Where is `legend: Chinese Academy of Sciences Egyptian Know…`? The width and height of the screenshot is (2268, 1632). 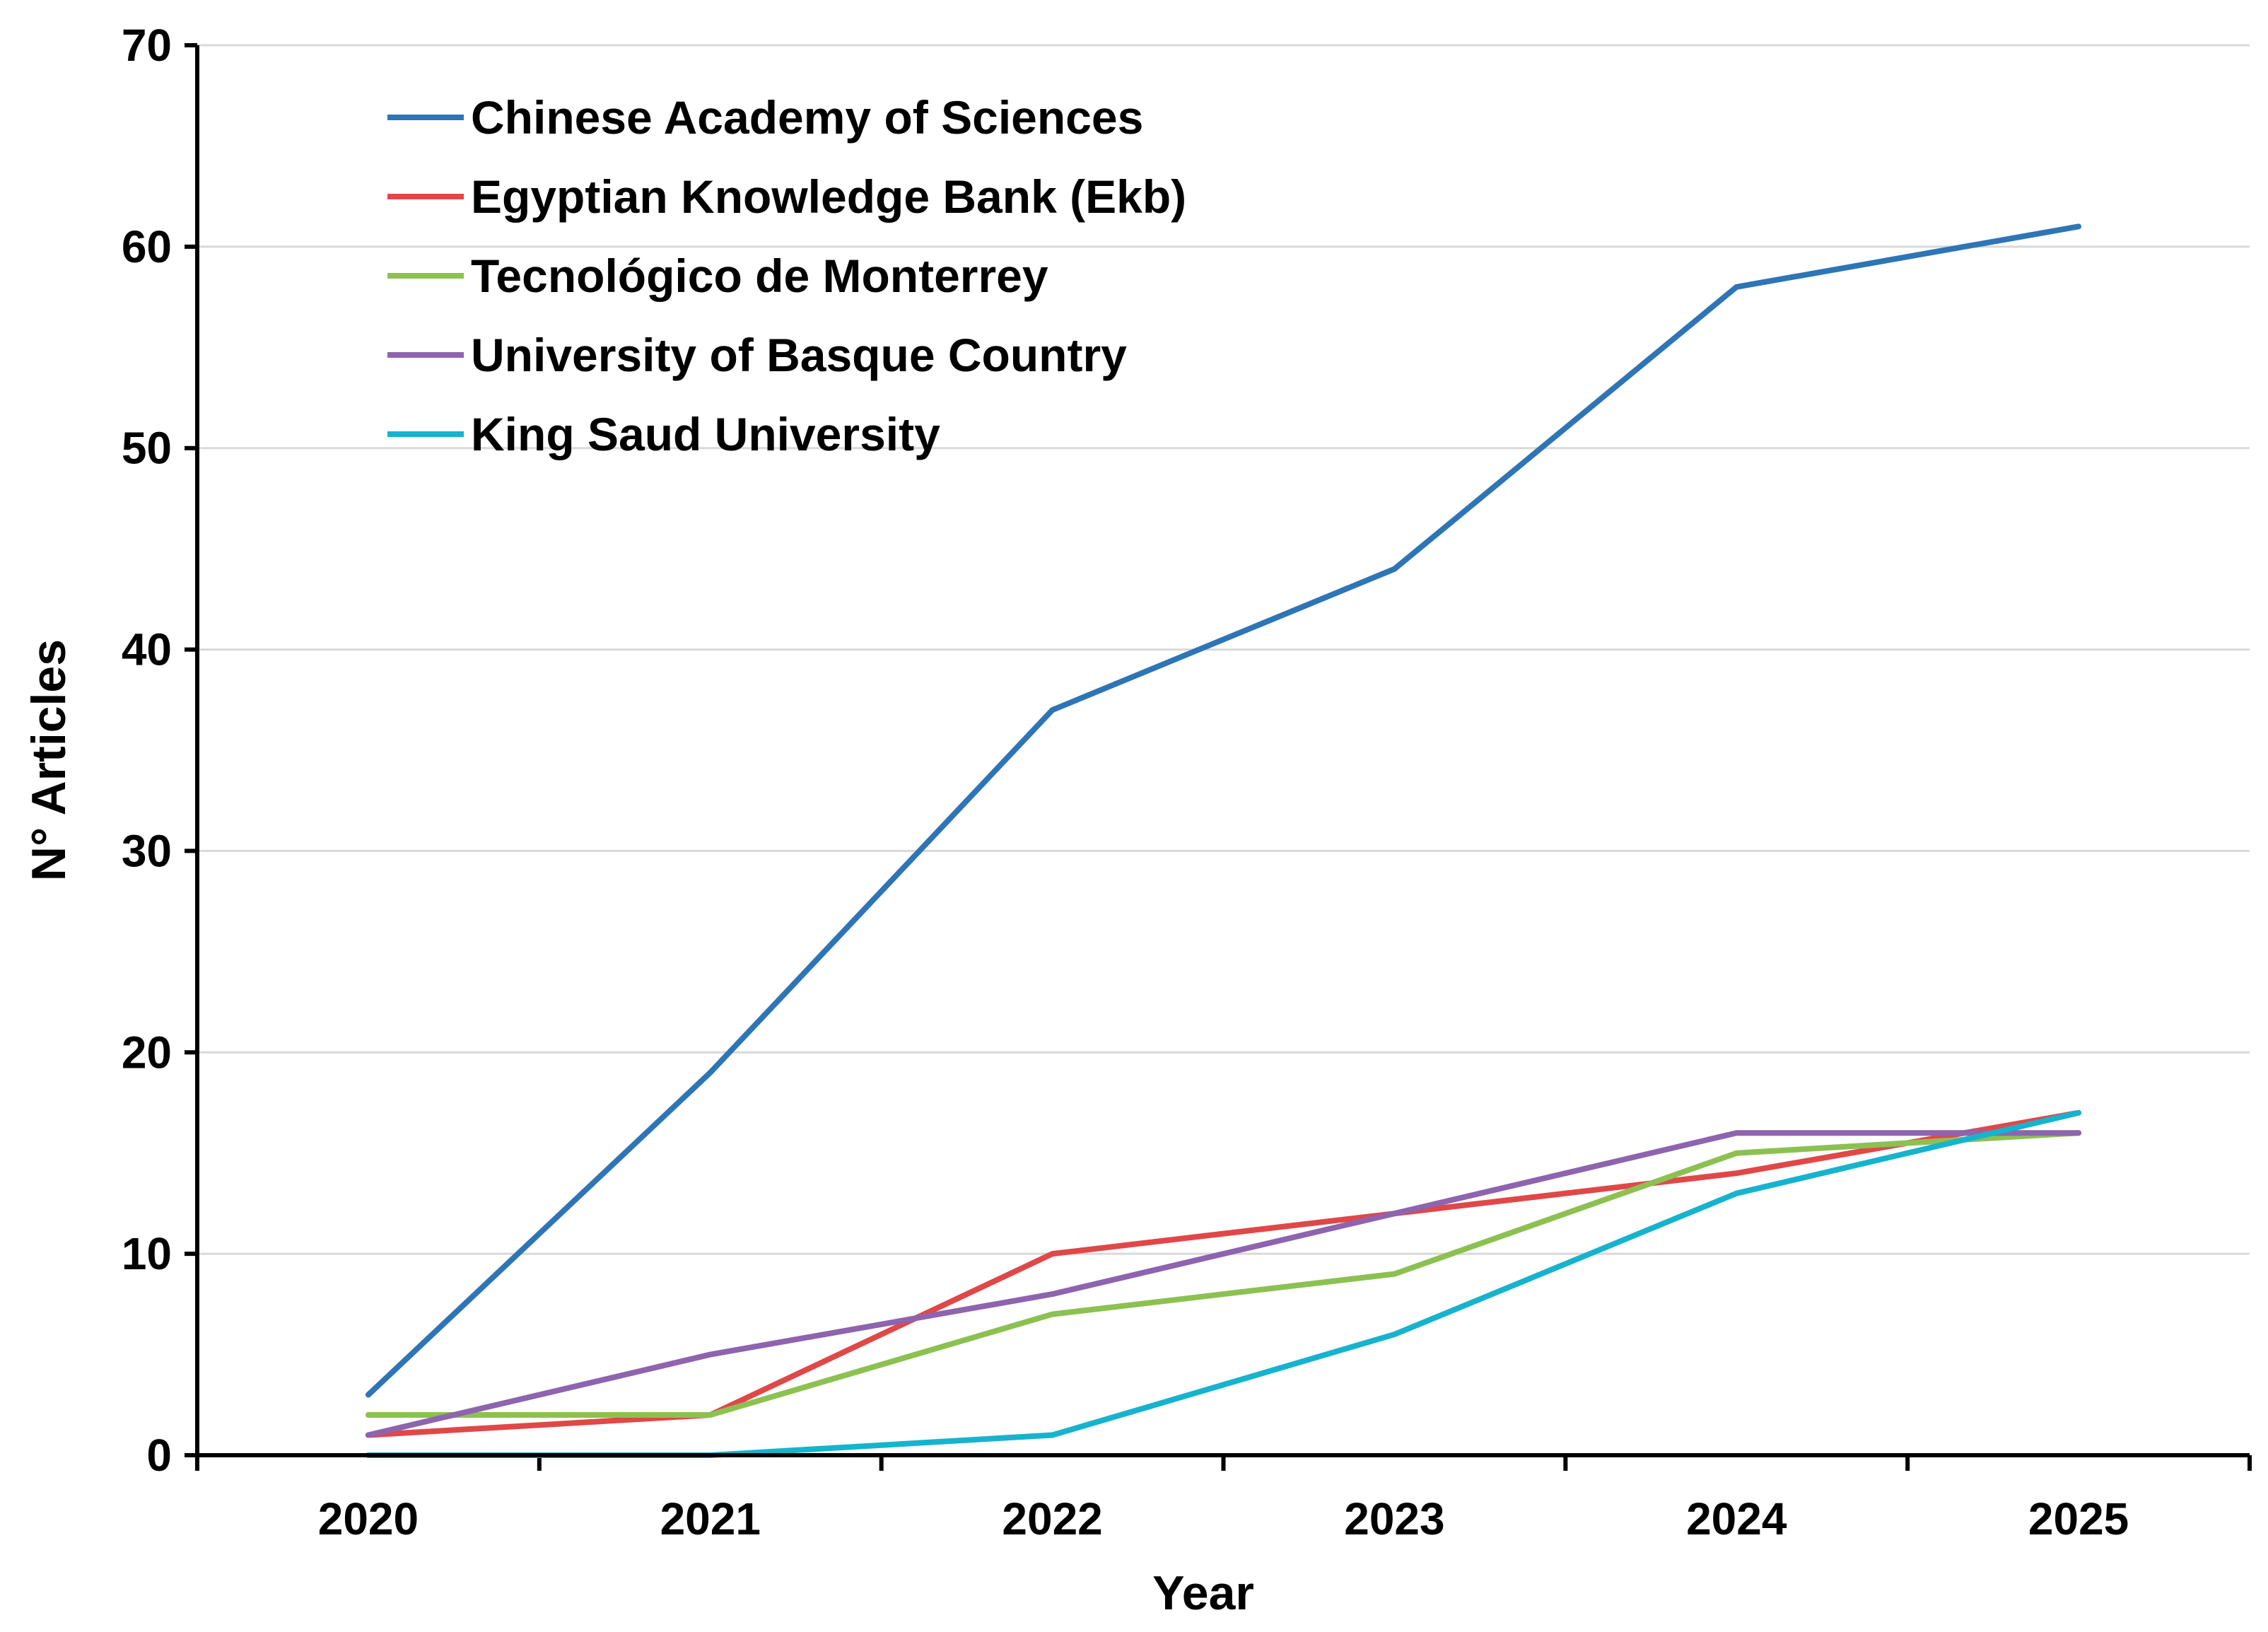
legend: Chinese Academy of Sciences Egyptian Know… is located at coordinates (786, 275).